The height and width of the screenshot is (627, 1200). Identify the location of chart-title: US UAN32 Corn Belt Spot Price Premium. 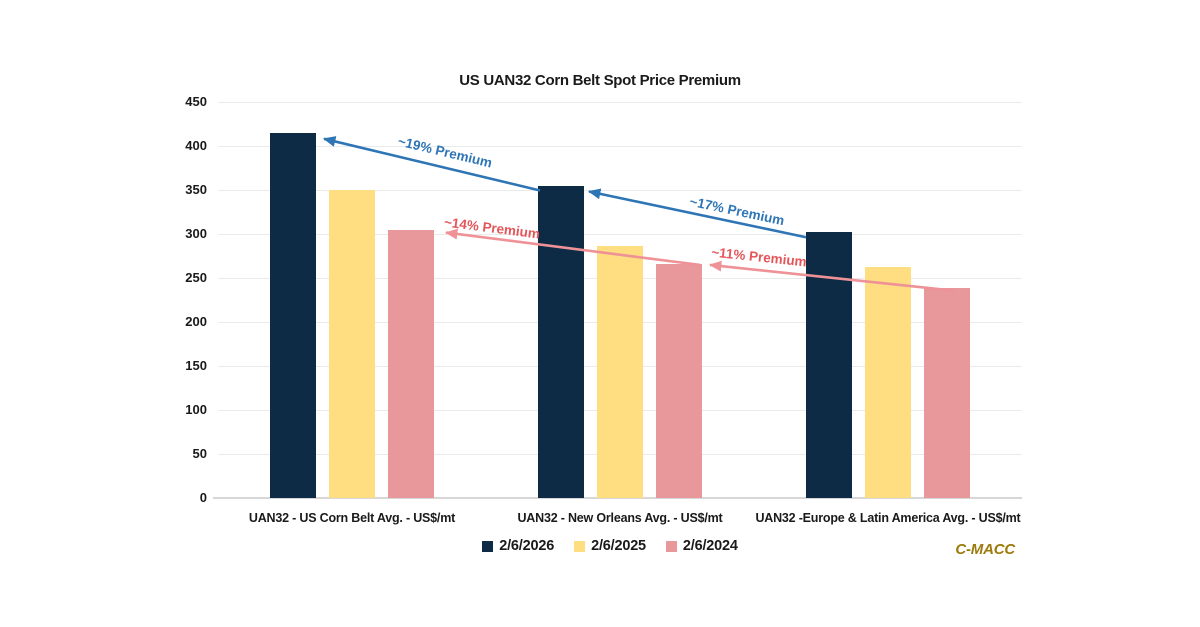
(600, 80).